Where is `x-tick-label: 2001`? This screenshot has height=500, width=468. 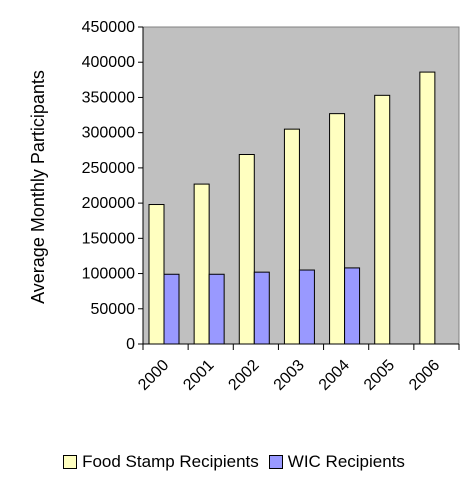 x-tick-label: 2001 is located at coordinates (198, 375).